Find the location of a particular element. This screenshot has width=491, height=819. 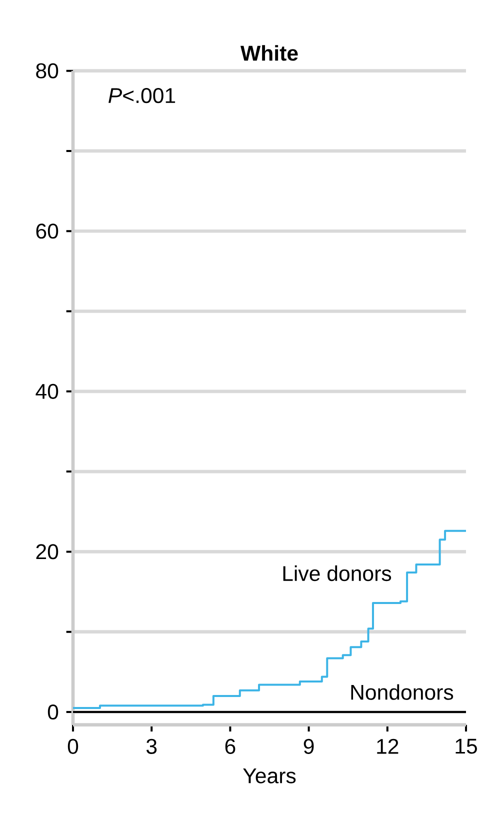

x-tick-label: 15 is located at coordinates (466, 746).